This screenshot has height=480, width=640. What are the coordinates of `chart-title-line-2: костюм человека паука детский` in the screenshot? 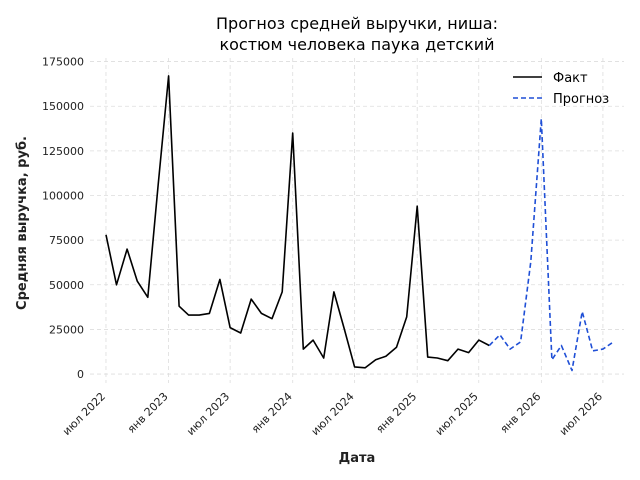 It's located at (356, 44).